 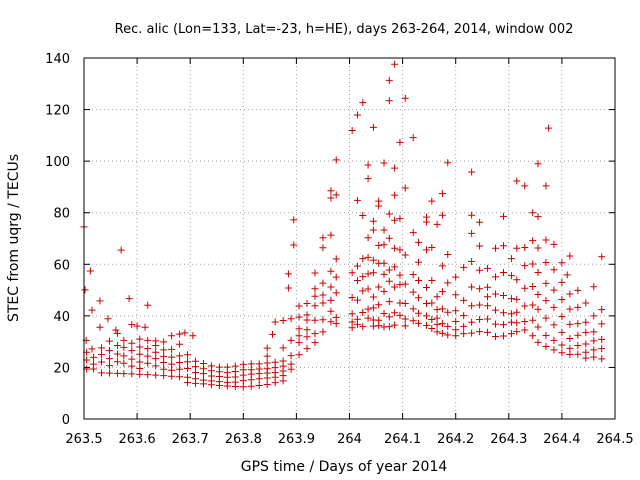 What do you see at coordinates (455, 439) in the screenshot?
I see `x-tick-label: 264.2` at bounding box center [455, 439].